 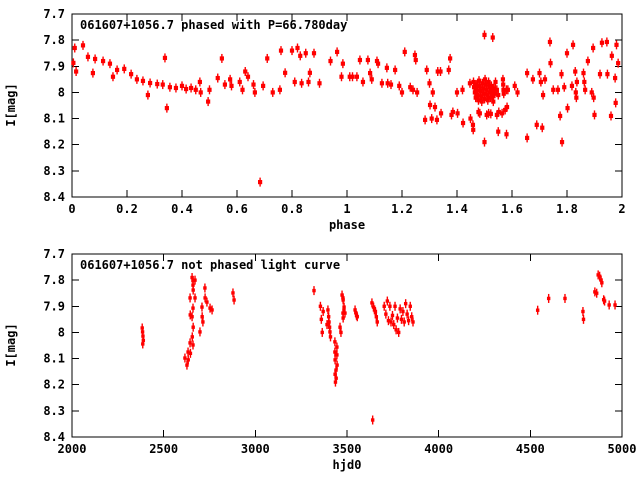 What do you see at coordinates (347, 225) in the screenshot?
I see `x-axis-label: phase` at bounding box center [347, 225].